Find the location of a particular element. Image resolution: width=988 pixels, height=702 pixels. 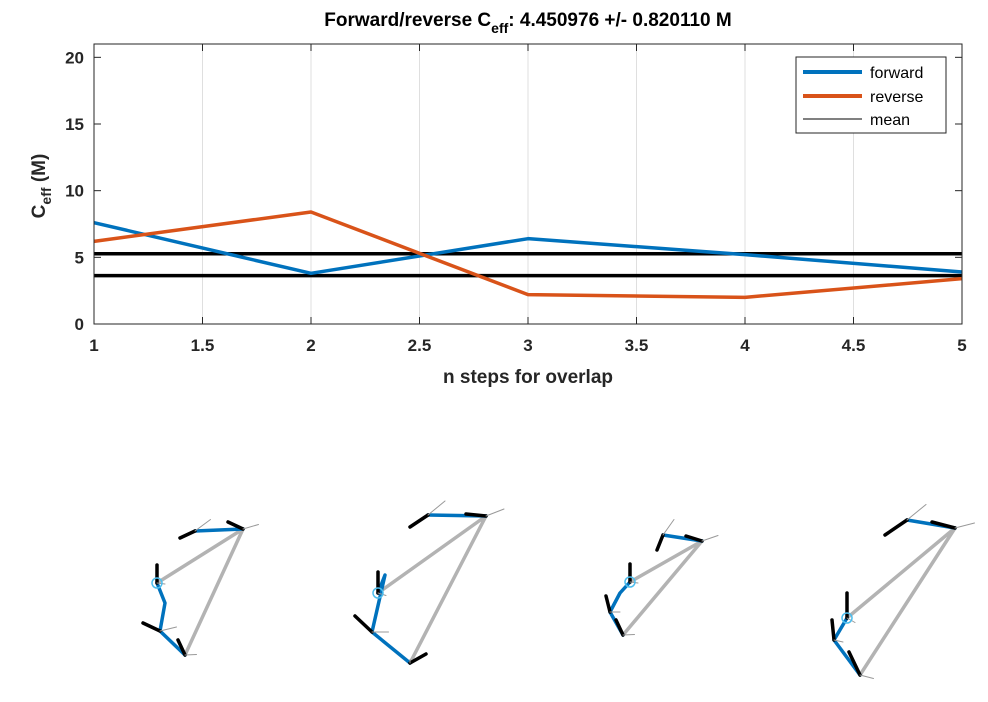

x-tick-label: 2.5 is located at coordinates (420, 345).